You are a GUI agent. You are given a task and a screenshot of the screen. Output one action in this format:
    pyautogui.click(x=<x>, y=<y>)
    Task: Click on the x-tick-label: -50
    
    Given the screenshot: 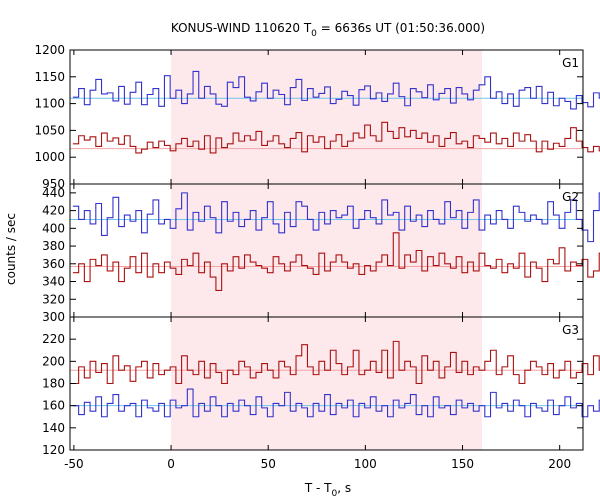 What is the action you would take?
    pyautogui.click(x=74, y=464)
    